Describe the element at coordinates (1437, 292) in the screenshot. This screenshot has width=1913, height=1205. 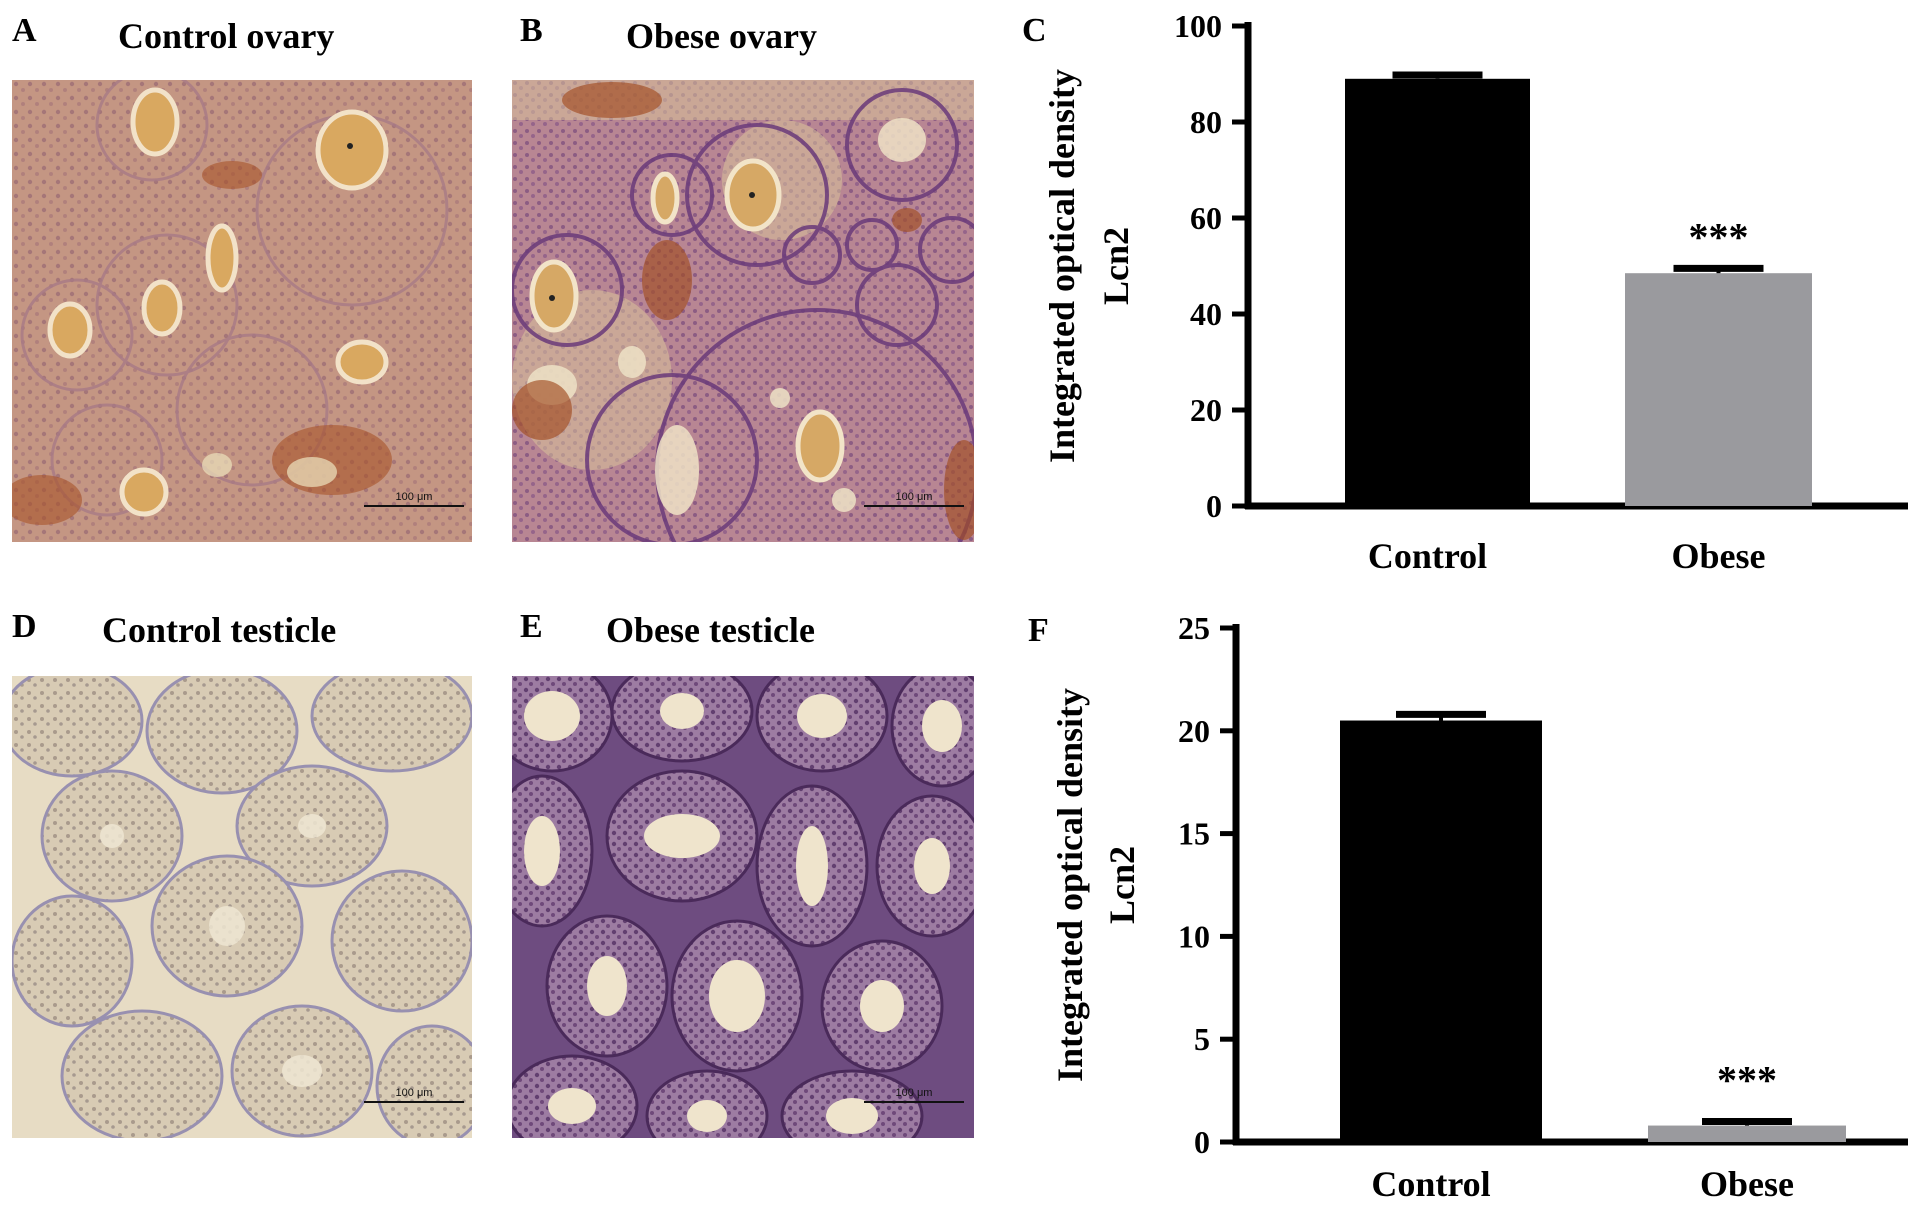
I see `bar-c-control` at that location.